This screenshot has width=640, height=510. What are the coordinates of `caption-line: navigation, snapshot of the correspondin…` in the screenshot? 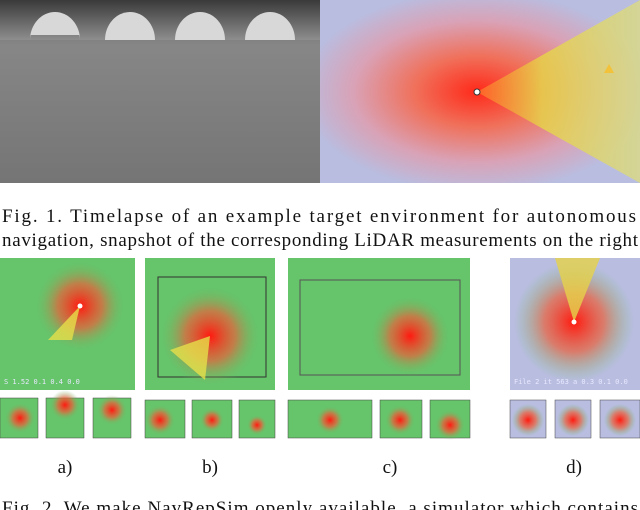 It's located at (320, 240).